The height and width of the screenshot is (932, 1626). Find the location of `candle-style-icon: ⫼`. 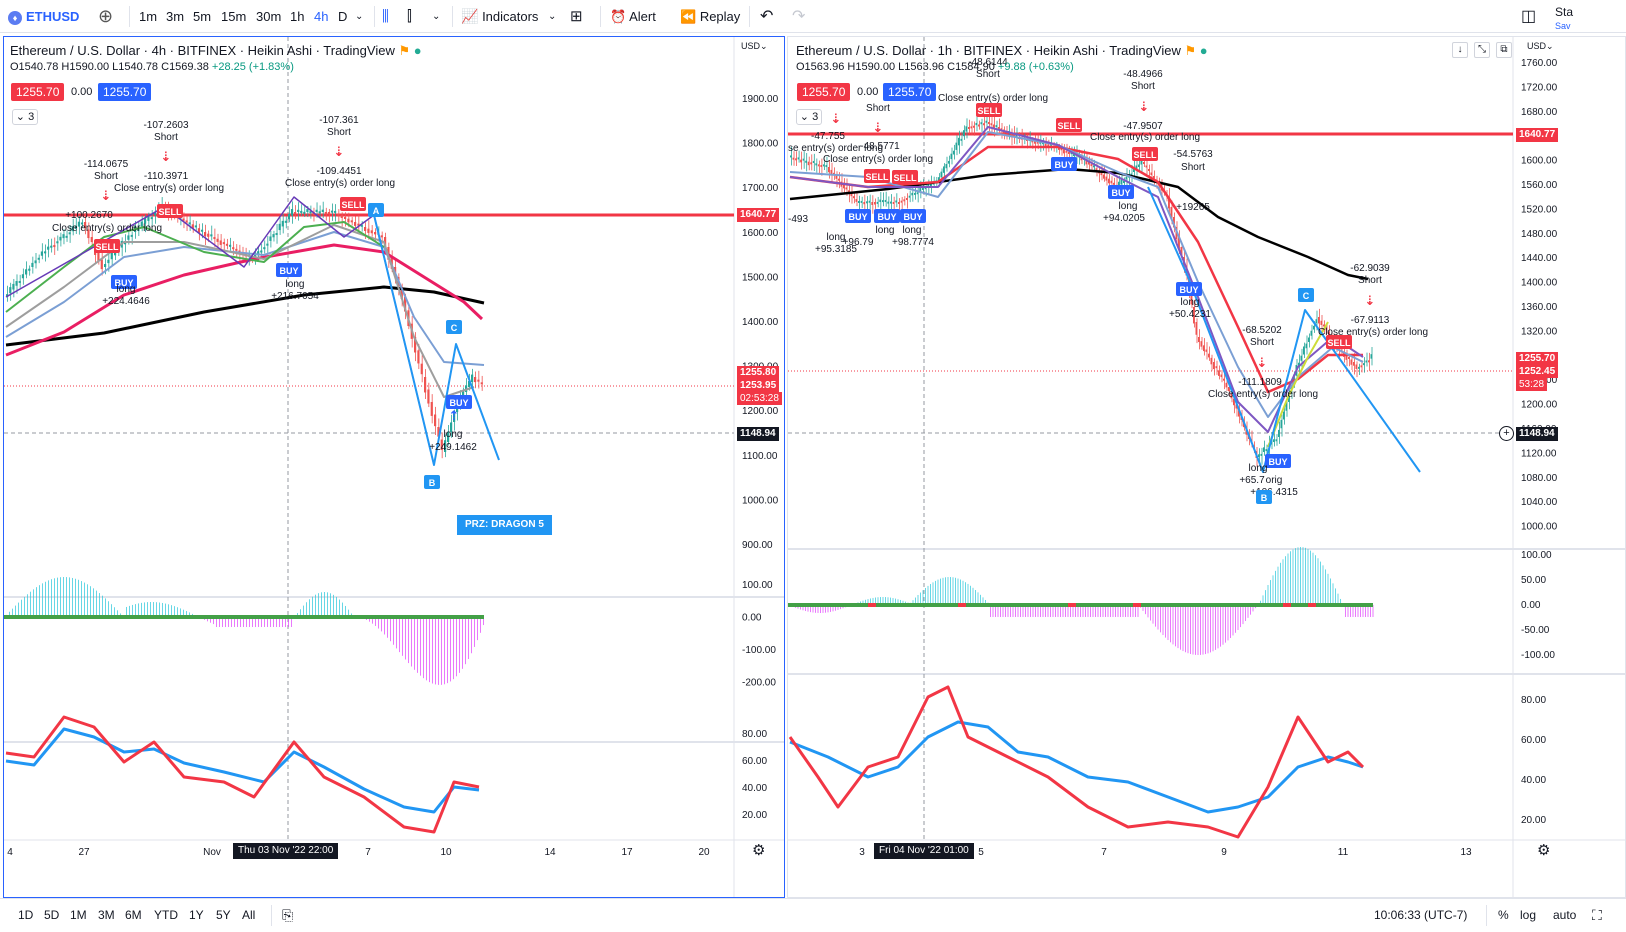

candle-style-icon: ⫼ is located at coordinates (385, 16).